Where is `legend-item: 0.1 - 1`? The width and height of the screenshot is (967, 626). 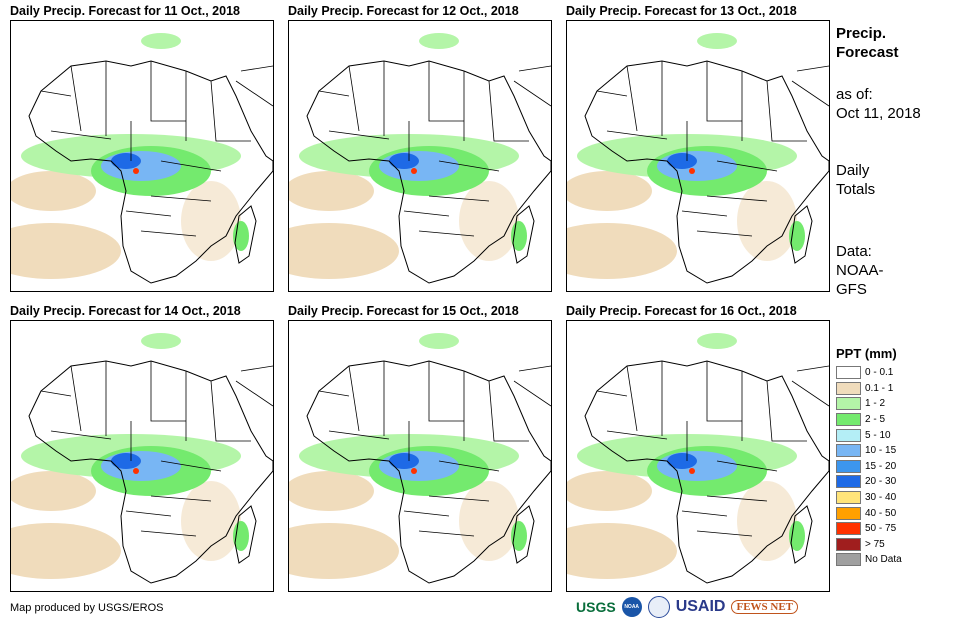 legend-item: 0.1 - 1 is located at coordinates (869, 389).